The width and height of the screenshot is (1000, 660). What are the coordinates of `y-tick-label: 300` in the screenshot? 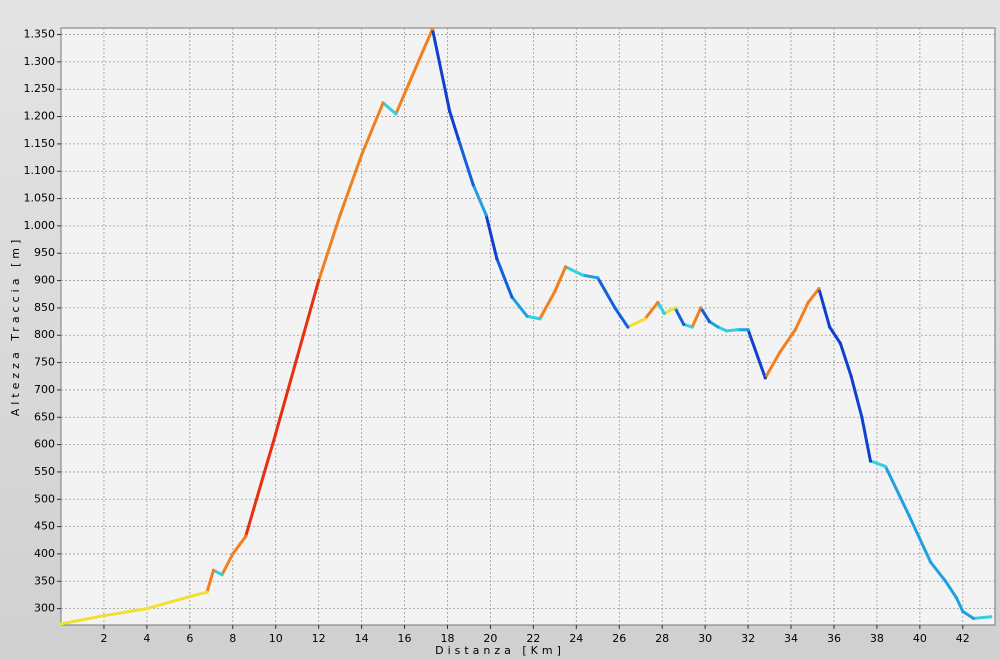 It's located at (44, 608).